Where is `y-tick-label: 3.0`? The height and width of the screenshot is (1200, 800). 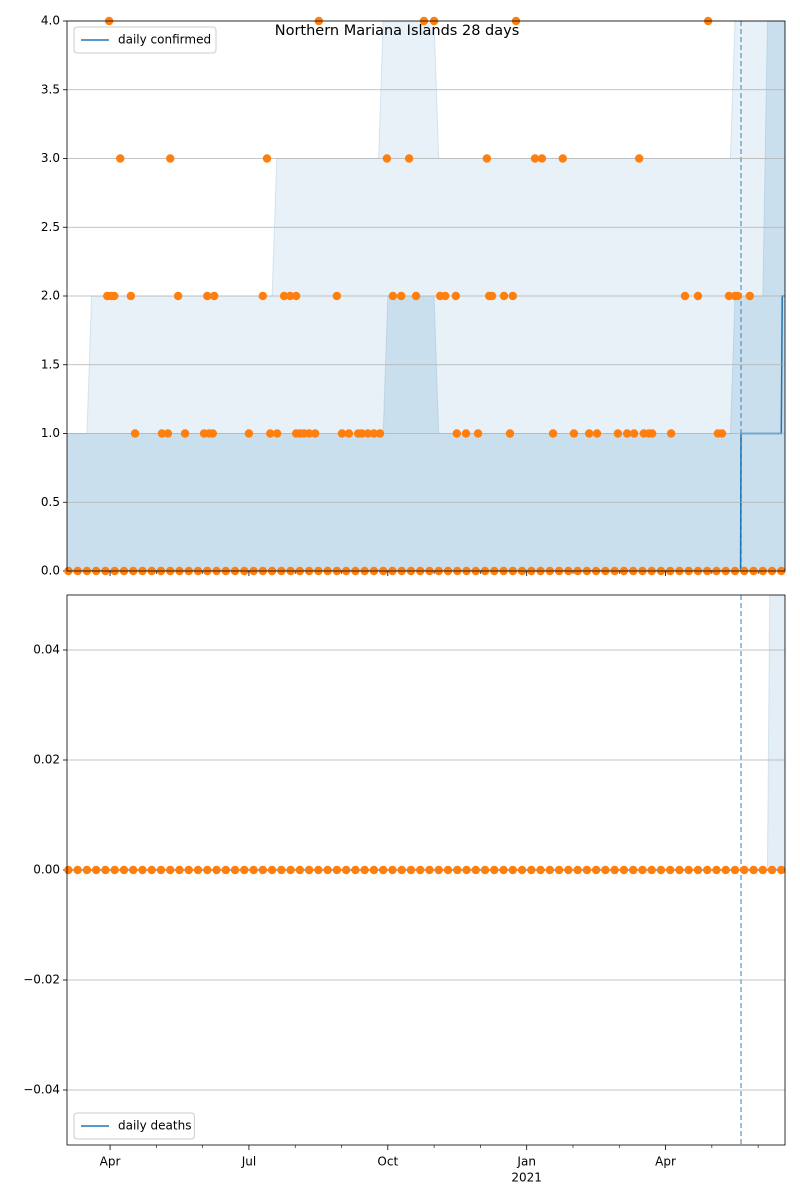
y-tick-label: 3.0 is located at coordinates (50, 158).